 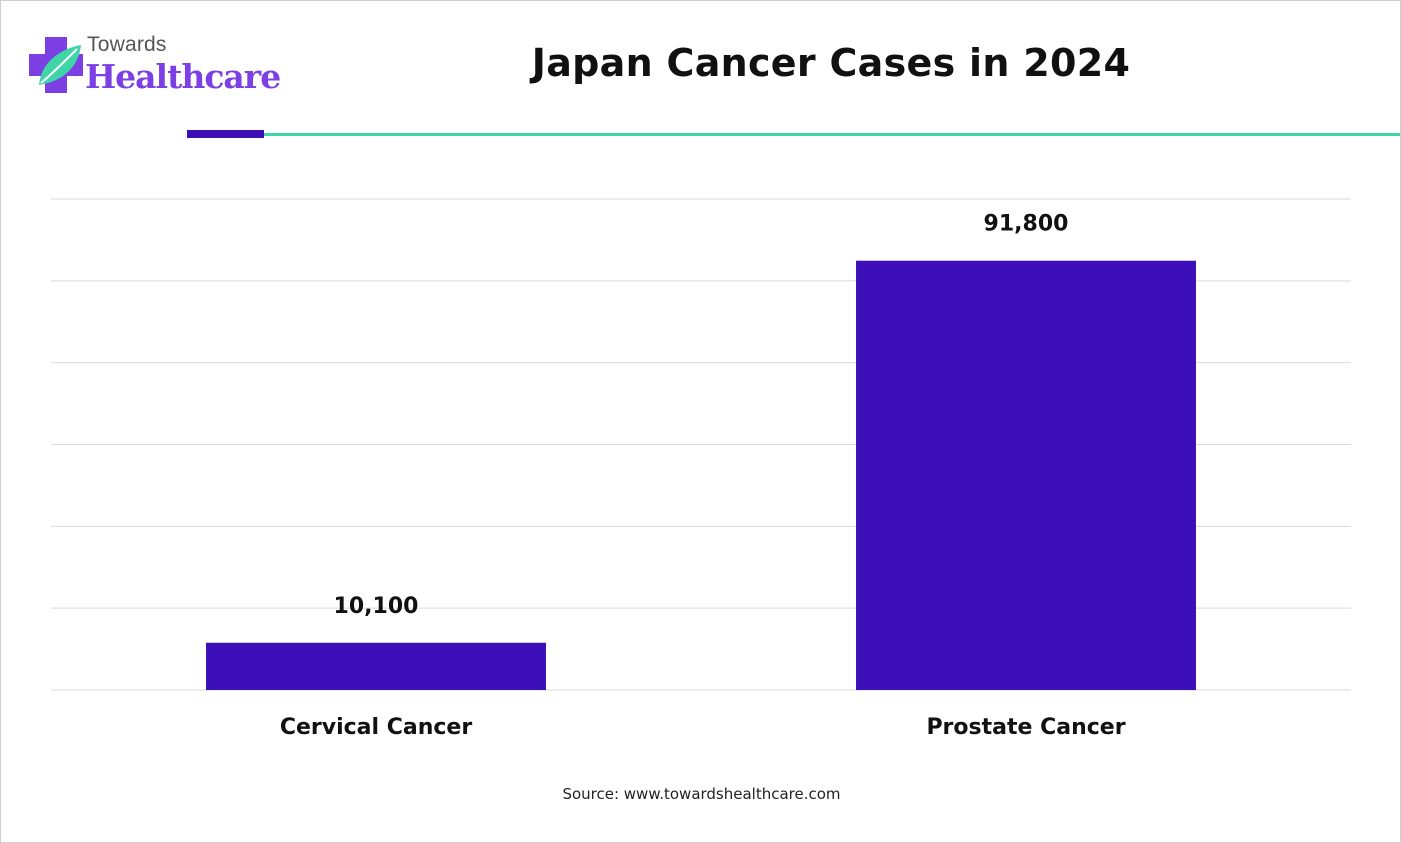 I want to click on chart-title: Japan Cancer Cases in 2024, so click(x=831, y=63).